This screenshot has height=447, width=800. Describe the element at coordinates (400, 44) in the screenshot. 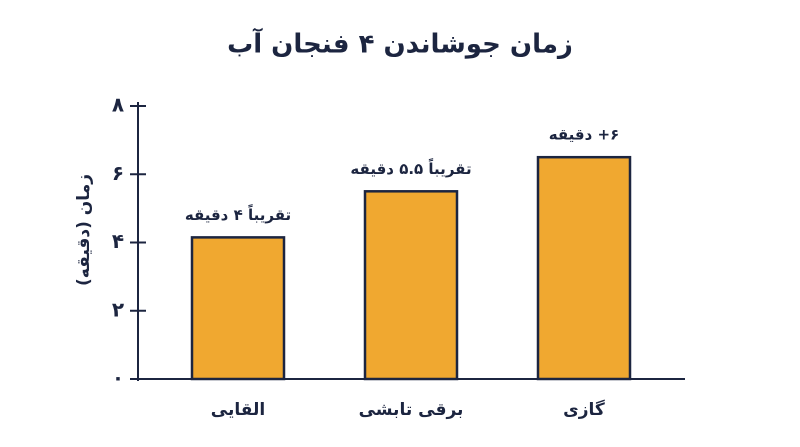

I see `chart-title: زمان جوشاندن ۴ فنجان آب` at that location.